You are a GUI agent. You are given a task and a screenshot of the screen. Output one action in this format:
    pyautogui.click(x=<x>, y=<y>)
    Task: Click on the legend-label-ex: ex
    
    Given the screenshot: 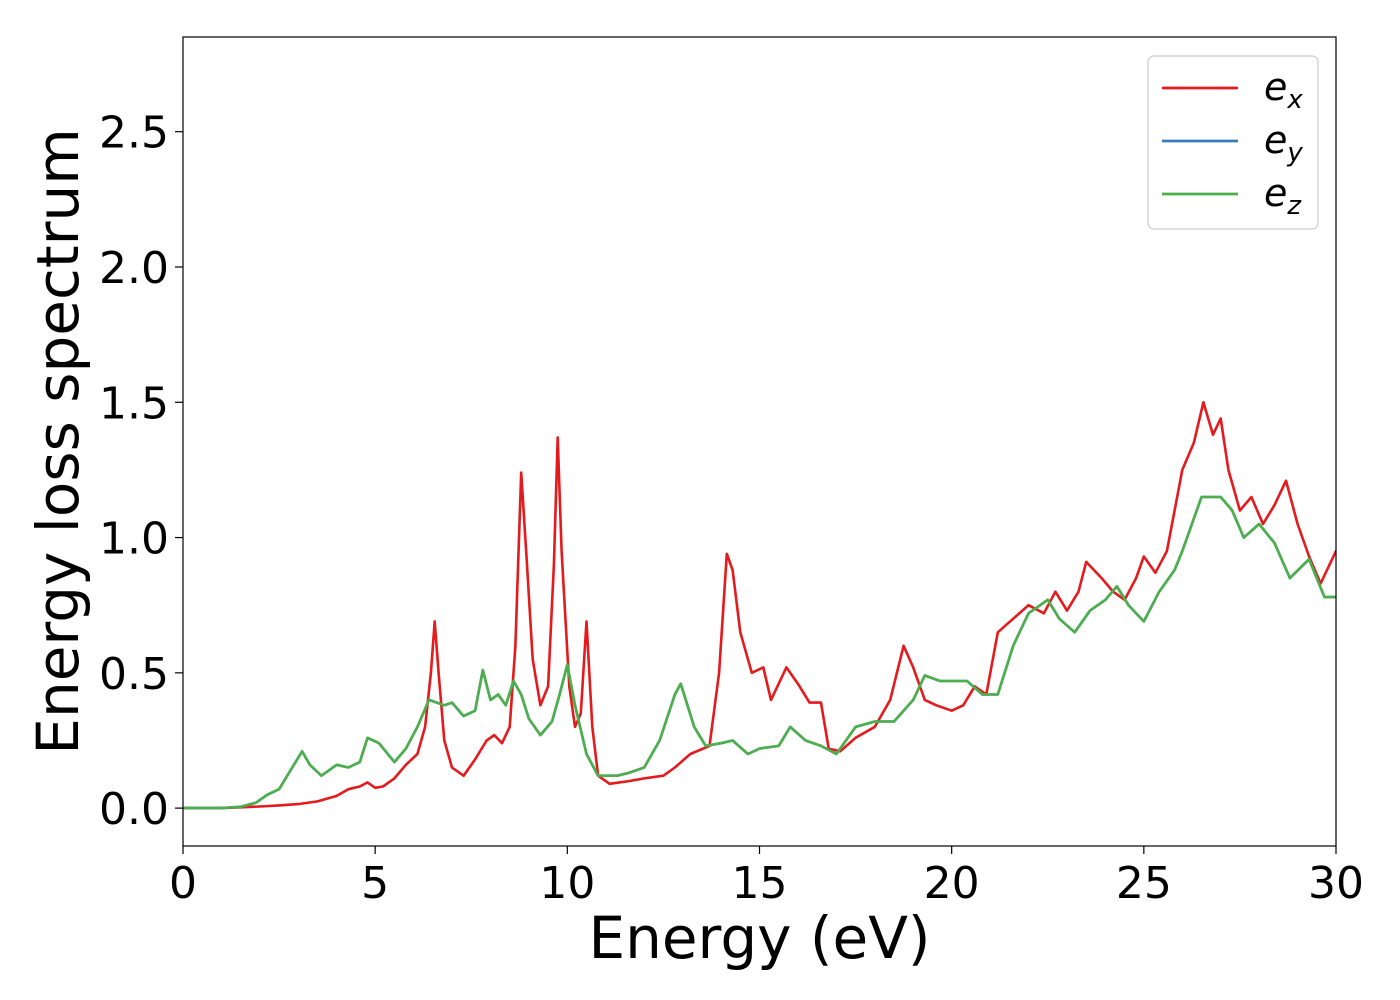 What is the action you would take?
    pyautogui.click(x=1283, y=90)
    